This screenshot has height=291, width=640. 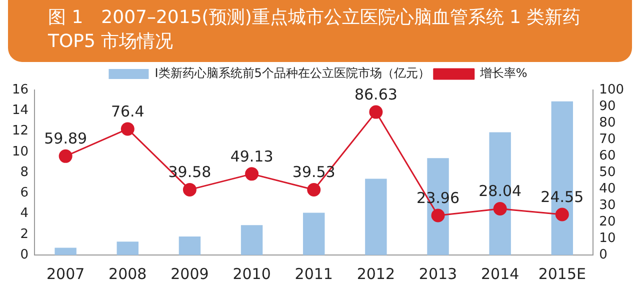 I want to click on data-label: 59.89, so click(x=66, y=139).